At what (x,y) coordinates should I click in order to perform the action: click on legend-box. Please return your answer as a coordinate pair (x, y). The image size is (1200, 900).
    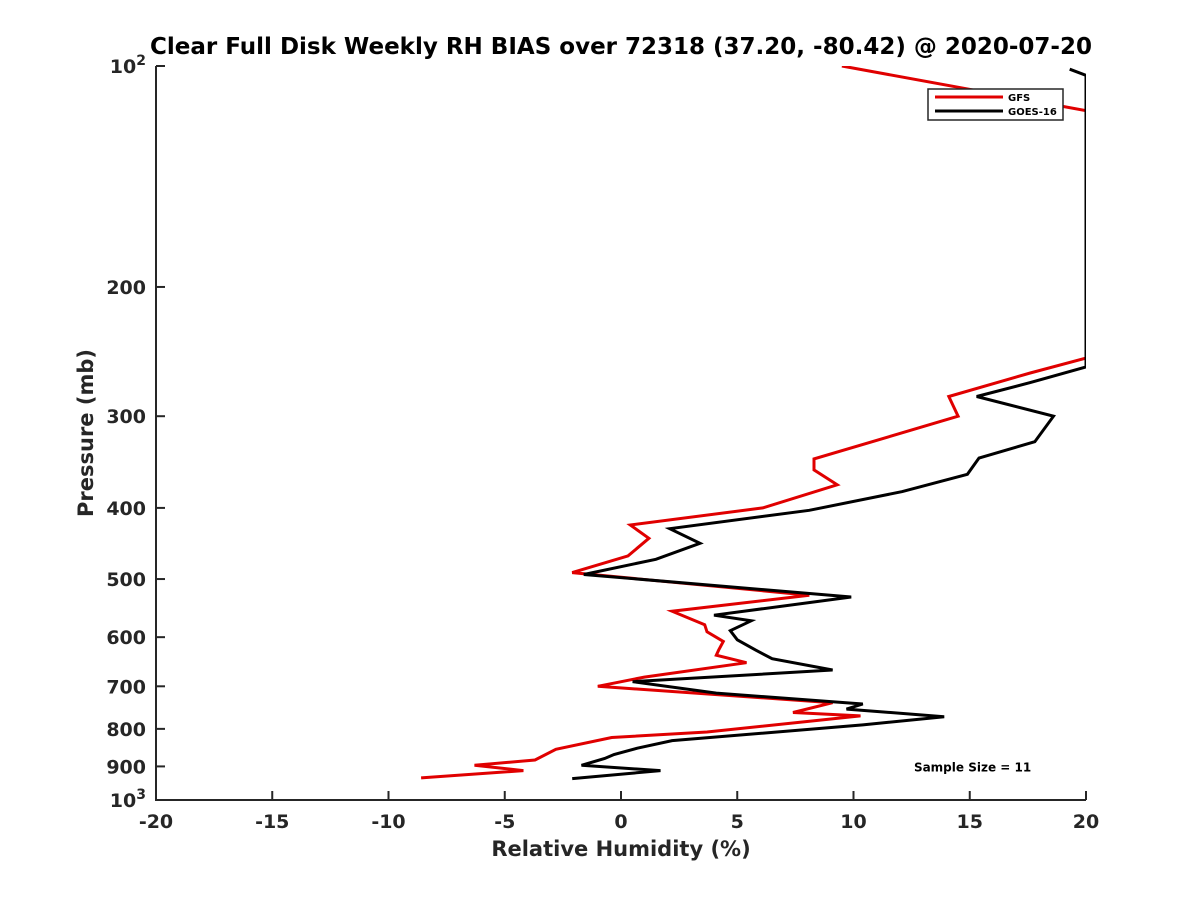
    Looking at the image, I should click on (995, 104).